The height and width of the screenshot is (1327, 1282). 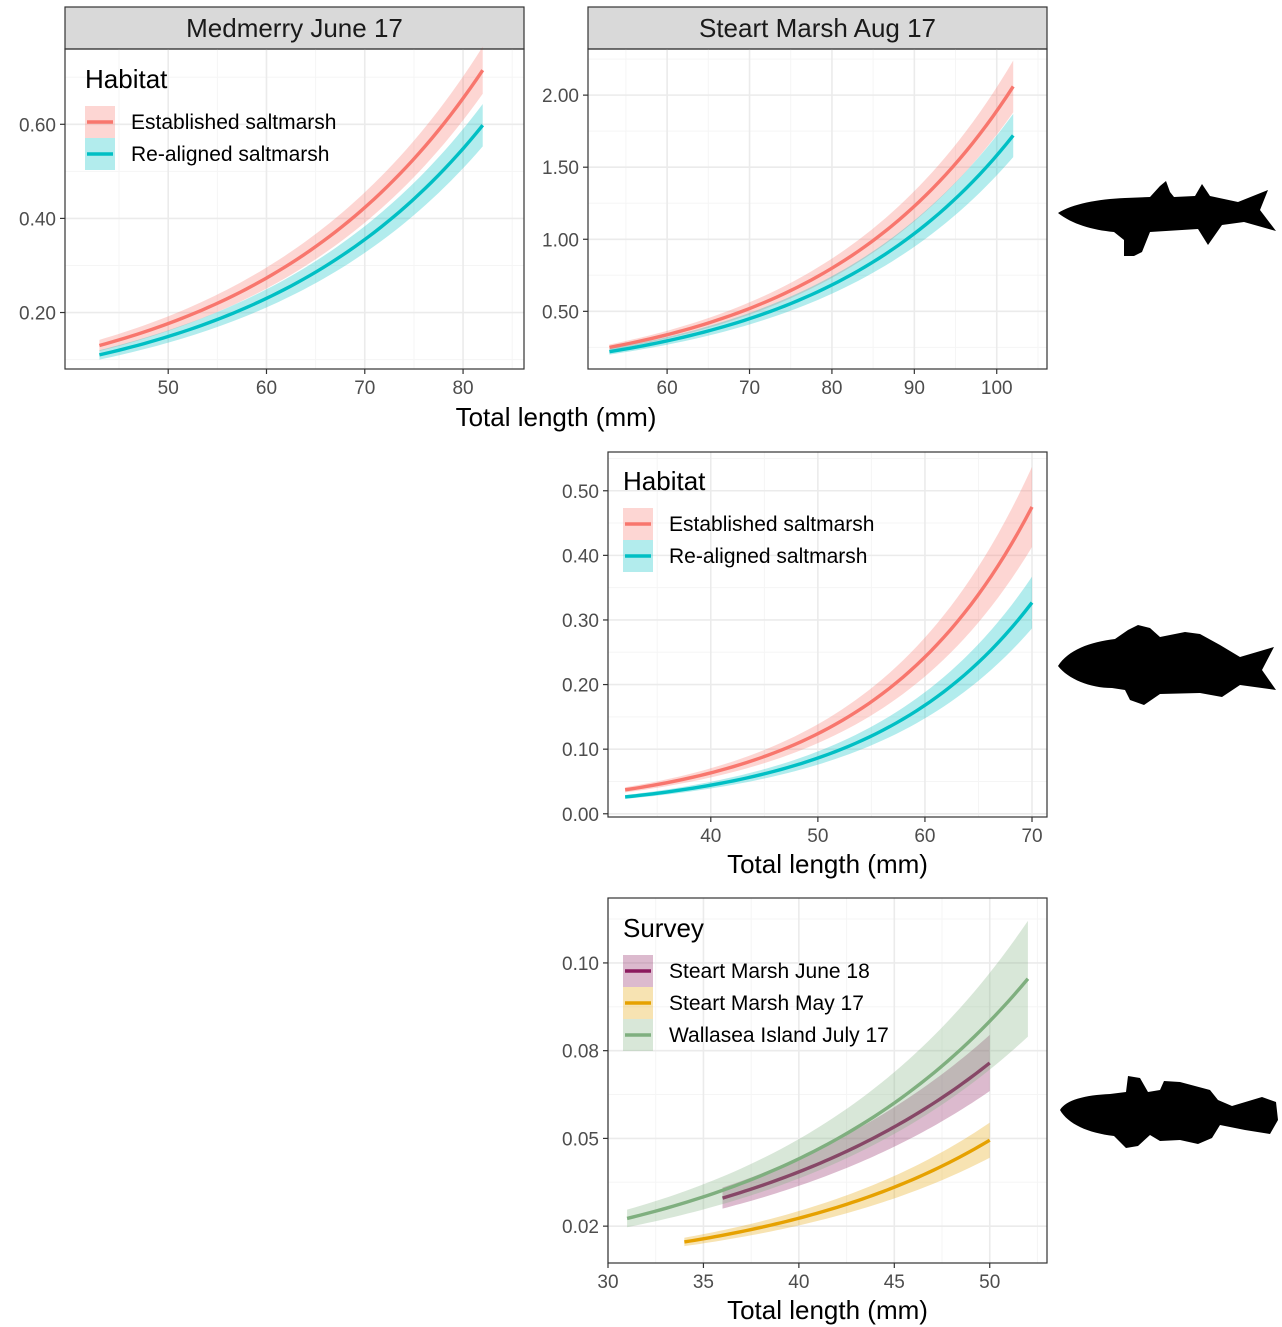 I want to click on panel-border-middle, so click(x=827, y=634).